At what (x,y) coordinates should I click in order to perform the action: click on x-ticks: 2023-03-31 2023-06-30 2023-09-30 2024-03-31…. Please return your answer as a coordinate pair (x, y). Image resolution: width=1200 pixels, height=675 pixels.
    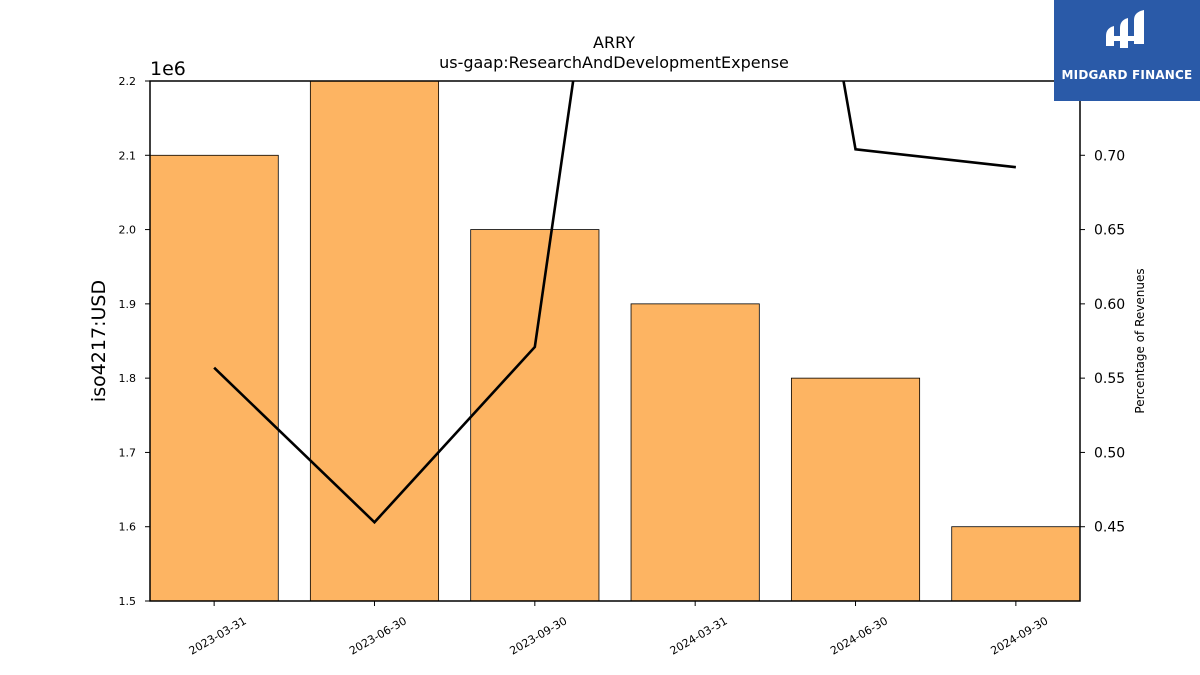
    Looking at the image, I should click on (618, 629).